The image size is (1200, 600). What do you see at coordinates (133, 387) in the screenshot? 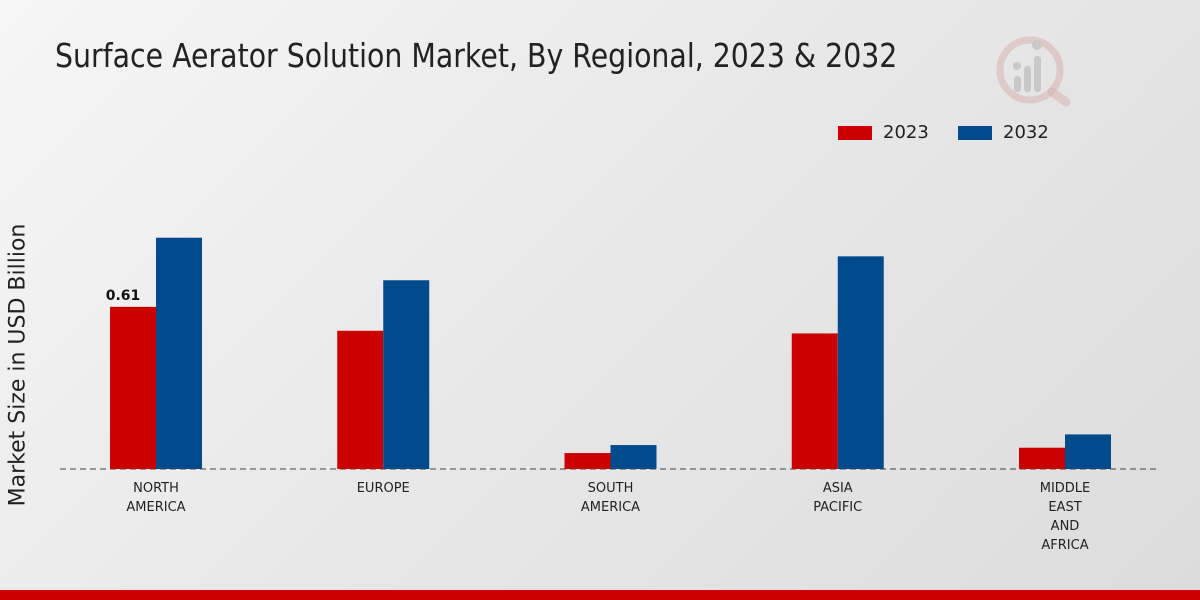
I see `bar-2023-north-america` at bounding box center [133, 387].